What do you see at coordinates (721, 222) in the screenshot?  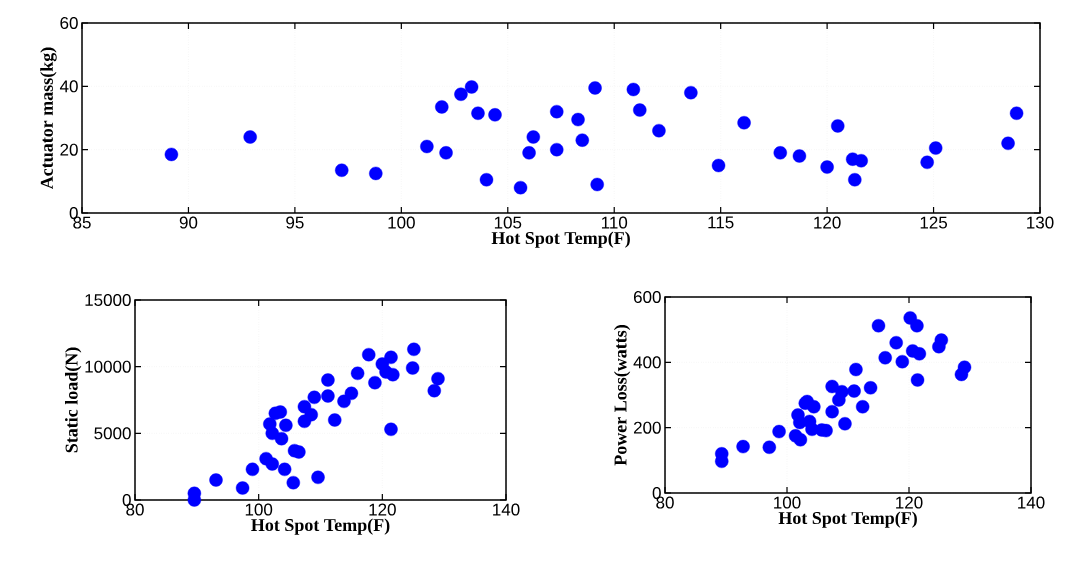 I see `x-tick-label: 115` at bounding box center [721, 222].